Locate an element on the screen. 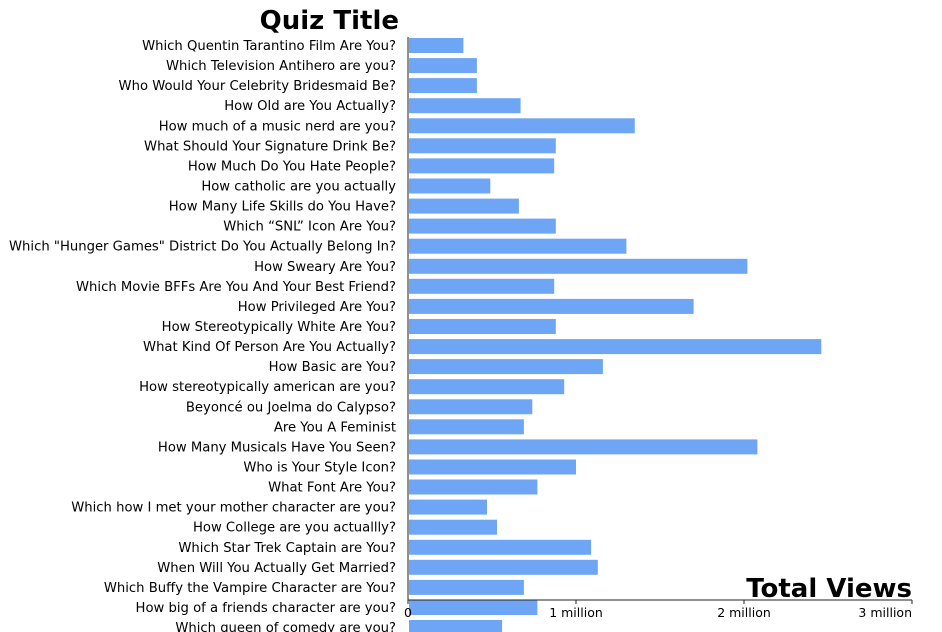 The image size is (942, 632). category-label: Which queen of comedy are you? is located at coordinates (285, 626).